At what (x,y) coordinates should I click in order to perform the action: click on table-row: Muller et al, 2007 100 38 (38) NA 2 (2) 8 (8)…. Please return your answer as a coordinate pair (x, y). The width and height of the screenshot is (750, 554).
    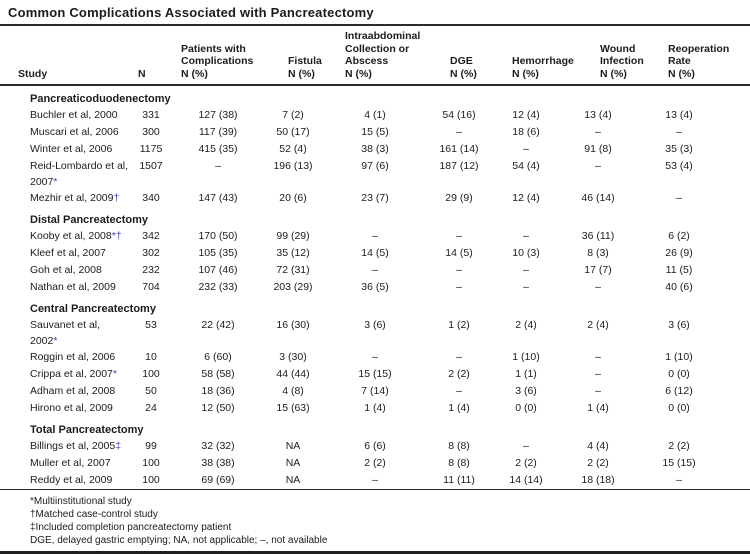
    Looking at the image, I should click on (375, 463).